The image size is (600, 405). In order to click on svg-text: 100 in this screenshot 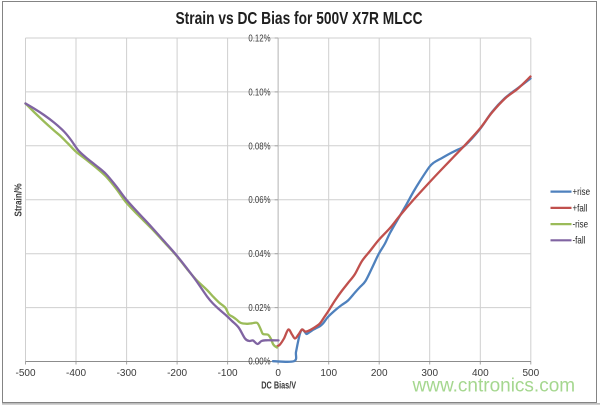, I will do `click(328, 373)`.